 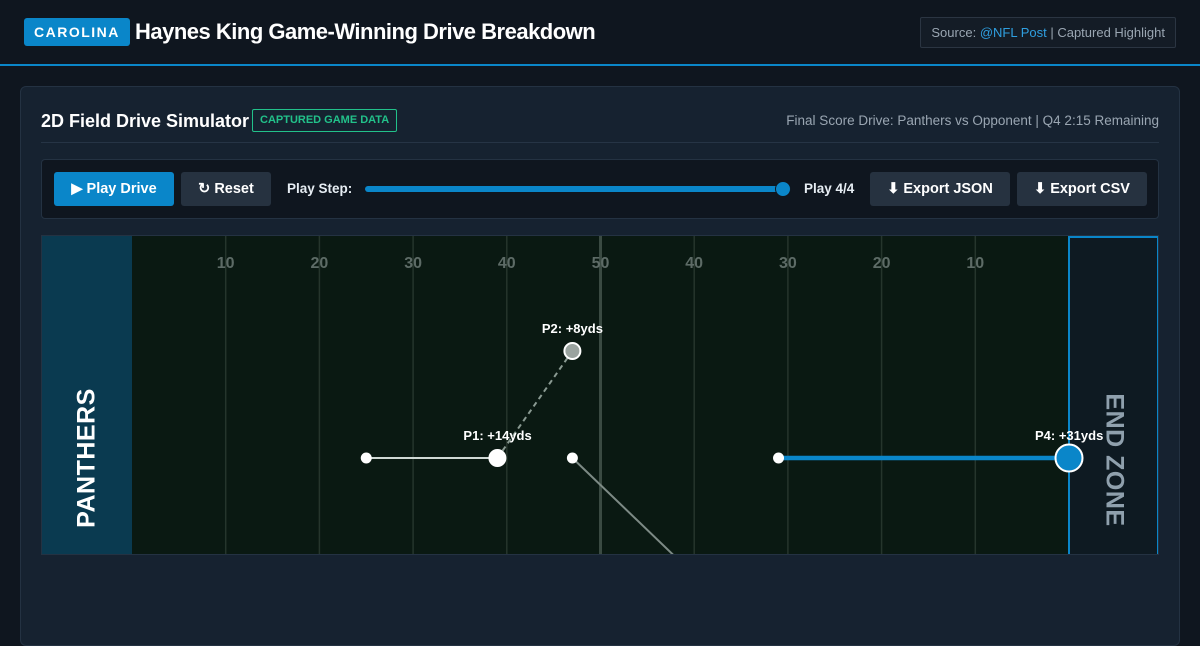 I want to click on play-step-slider-thumb, so click(x=783, y=189).